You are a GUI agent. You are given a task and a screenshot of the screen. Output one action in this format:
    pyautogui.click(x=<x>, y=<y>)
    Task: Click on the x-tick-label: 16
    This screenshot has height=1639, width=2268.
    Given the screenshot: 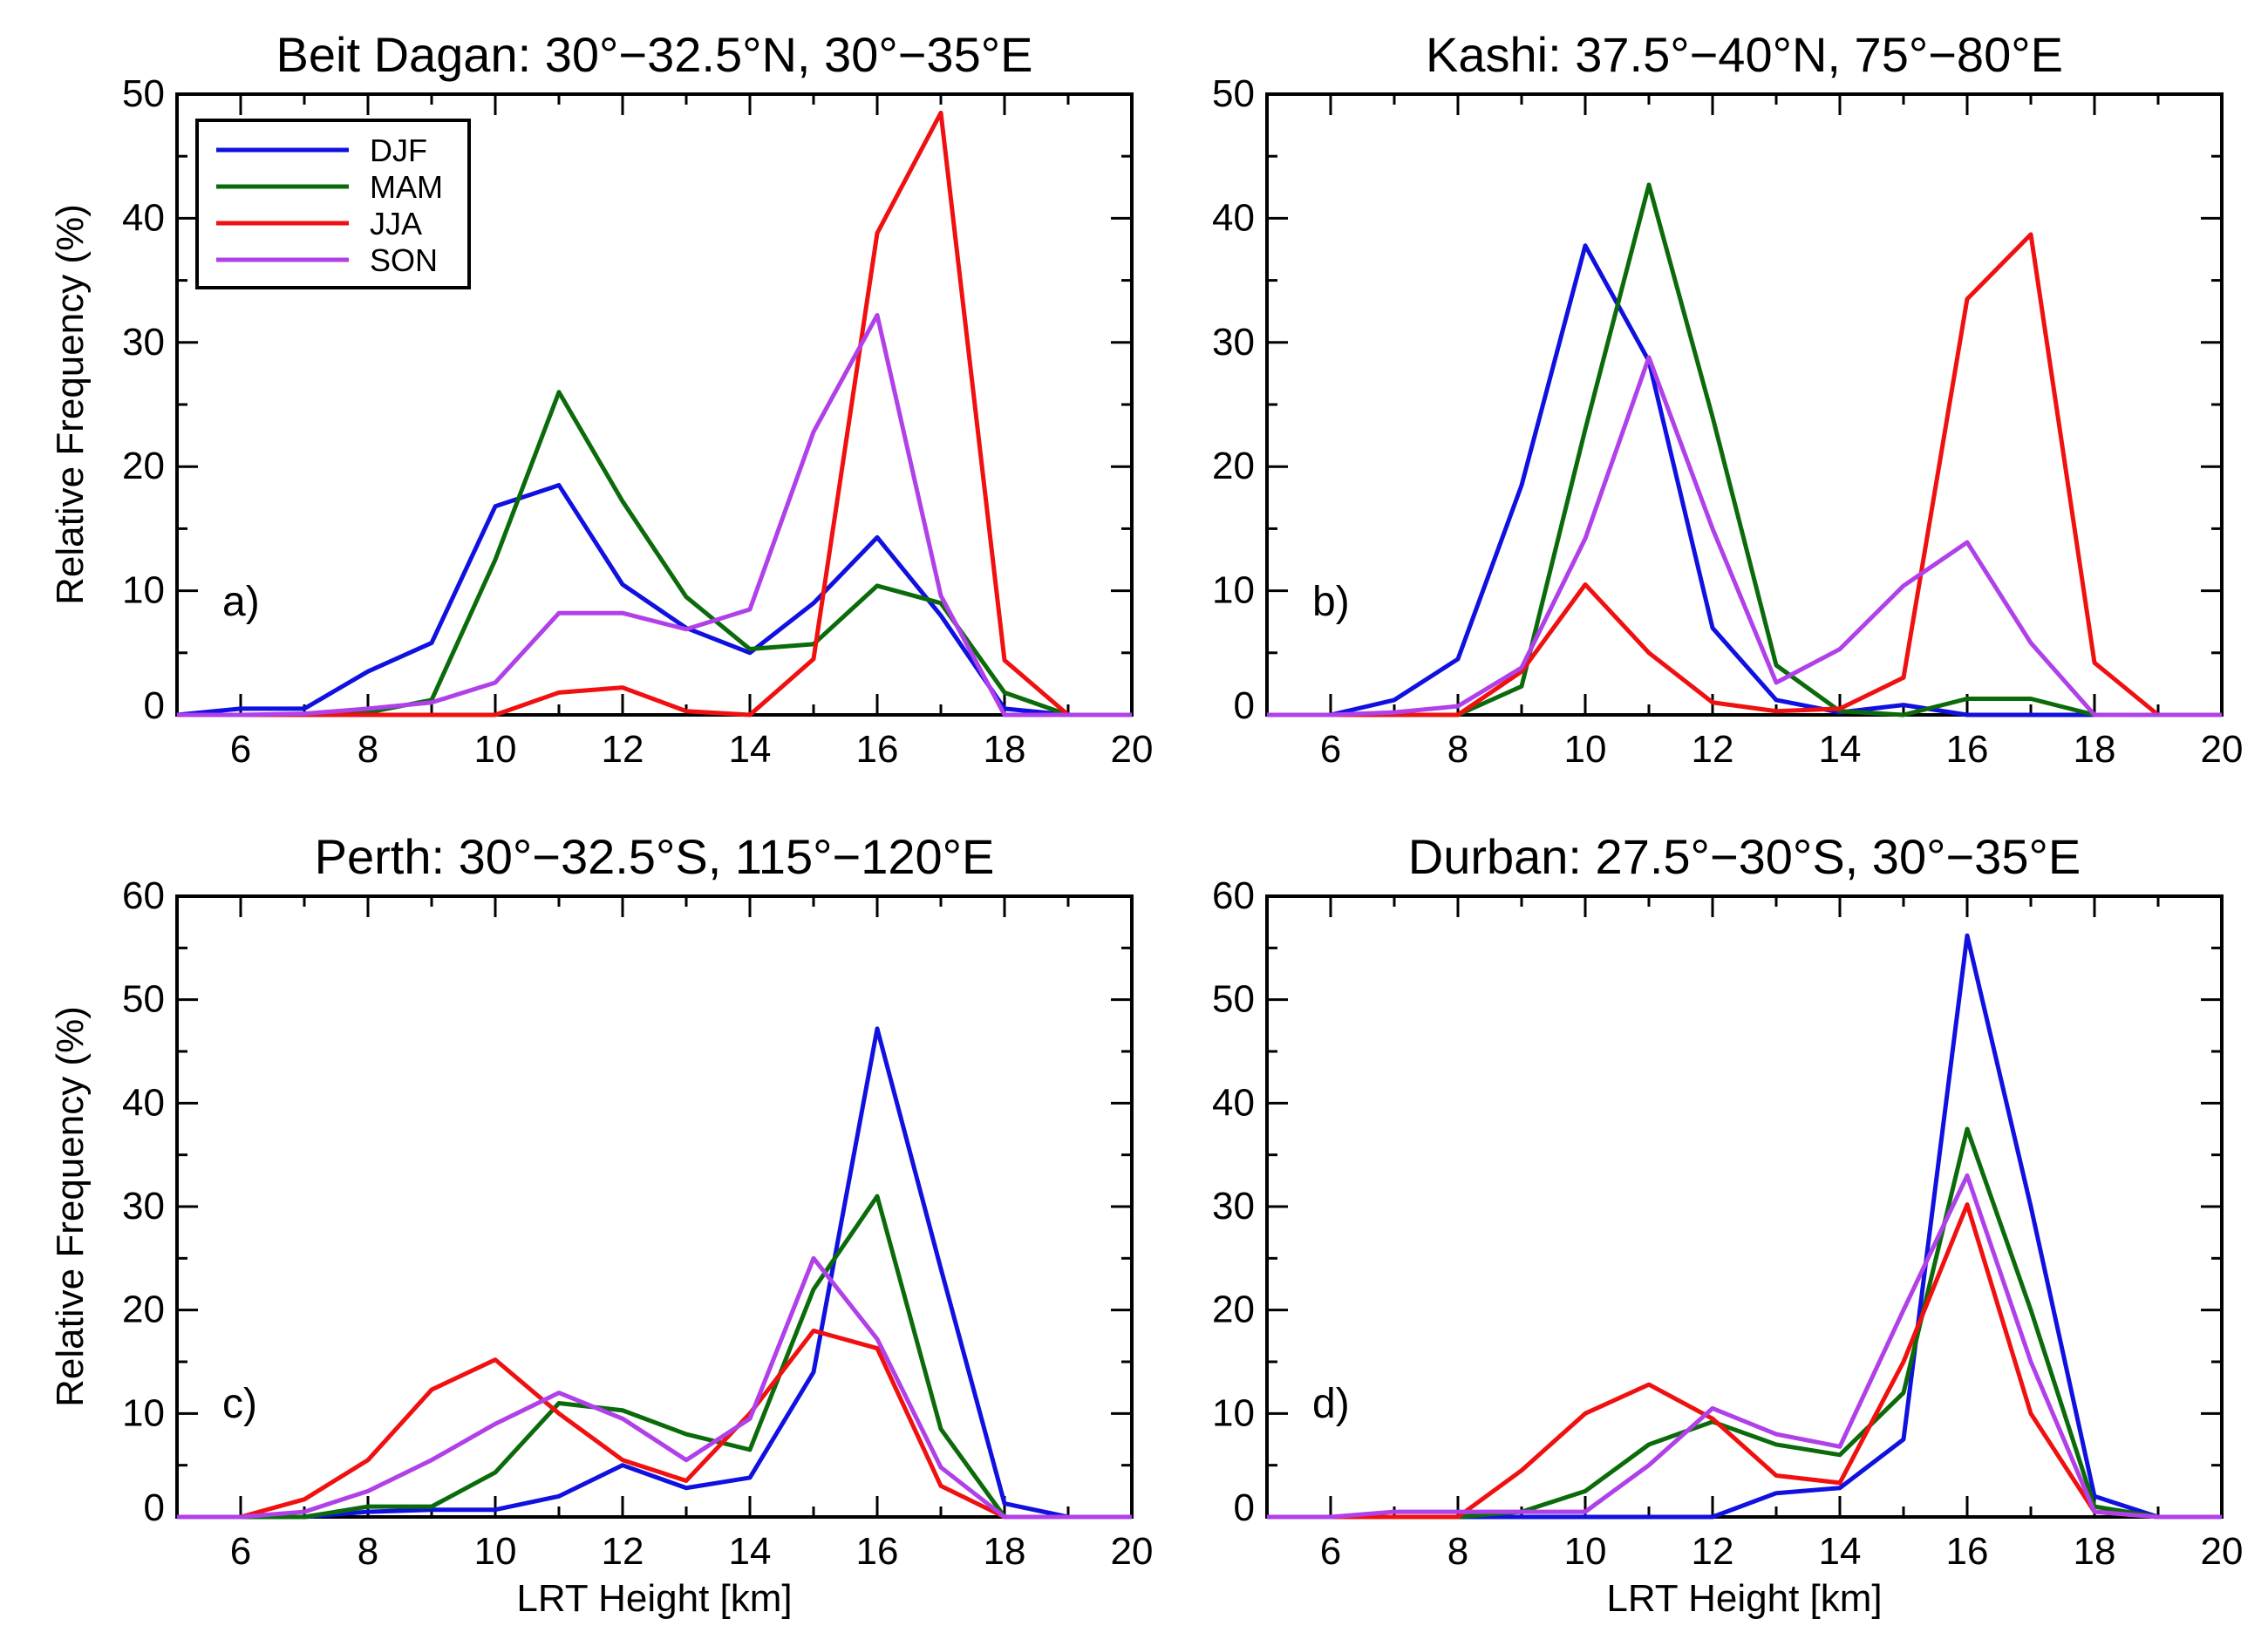 What is the action you would take?
    pyautogui.click(x=1967, y=750)
    